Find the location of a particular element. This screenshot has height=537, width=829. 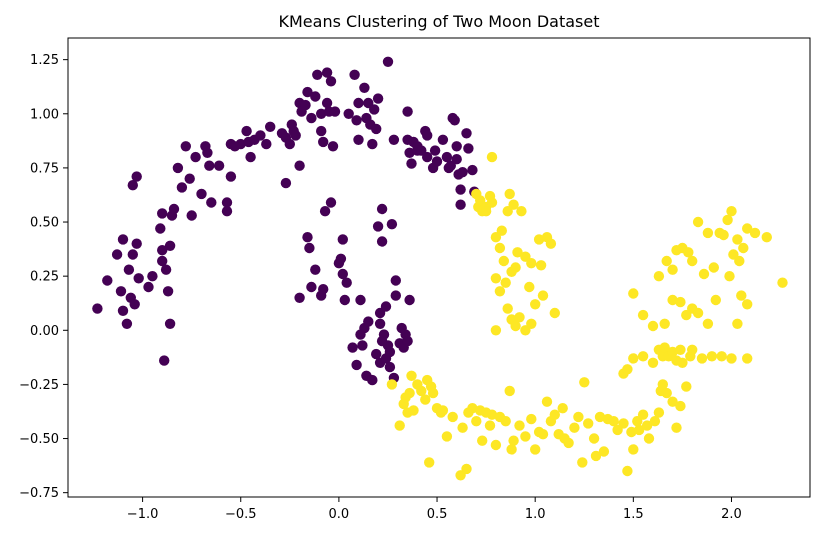

y-tick-label: 0.50 is located at coordinates (44, 223).